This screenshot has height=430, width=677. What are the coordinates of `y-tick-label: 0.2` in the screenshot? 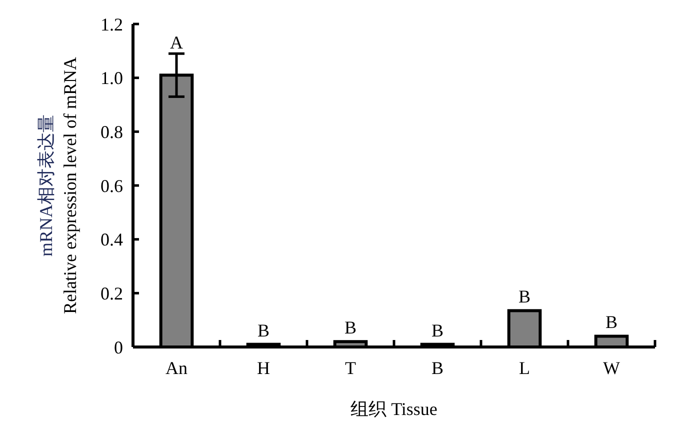 It's located at (111, 293).